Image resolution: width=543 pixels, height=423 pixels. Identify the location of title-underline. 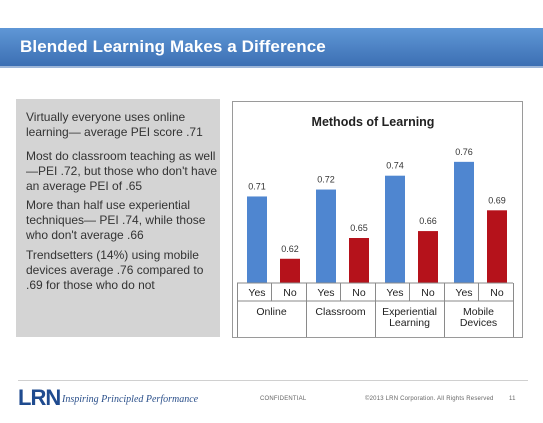
(271, 67).